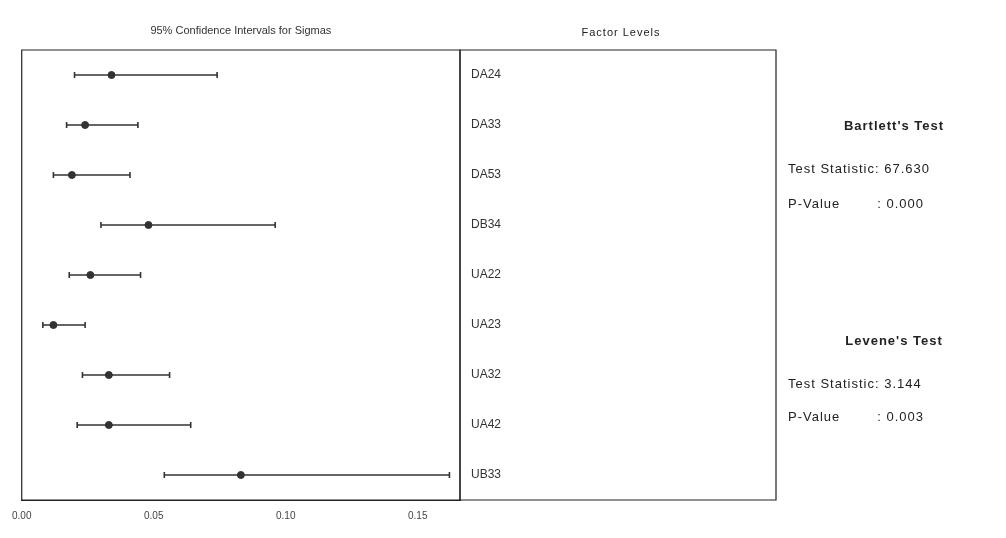 This screenshot has width=1006, height=538. What do you see at coordinates (486, 324) in the screenshot?
I see `y-tick-label: UA23` at bounding box center [486, 324].